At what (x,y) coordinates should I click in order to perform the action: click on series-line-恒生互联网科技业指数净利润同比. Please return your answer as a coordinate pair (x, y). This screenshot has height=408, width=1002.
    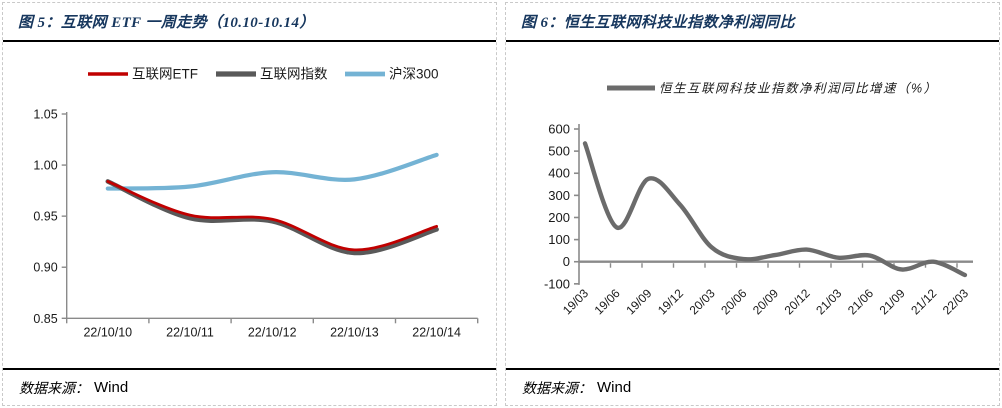
    Looking at the image, I should click on (775, 209).